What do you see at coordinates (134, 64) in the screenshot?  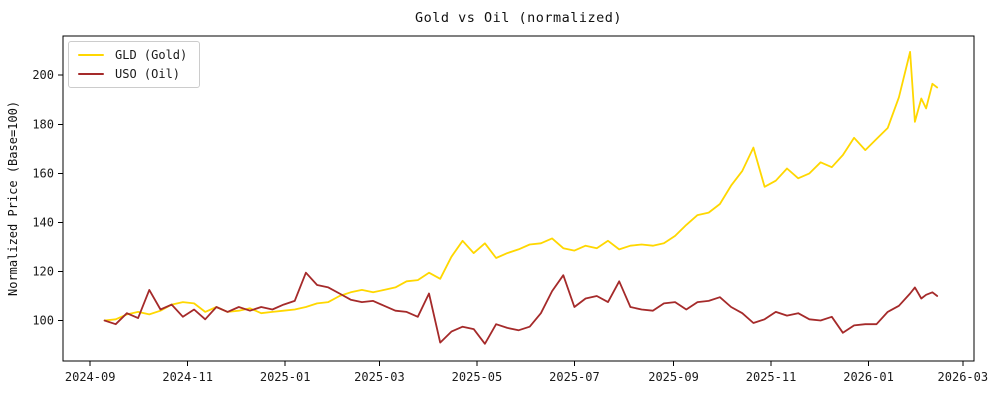 I see `legend: GLD (Gold) USO (Oil)` at bounding box center [134, 64].